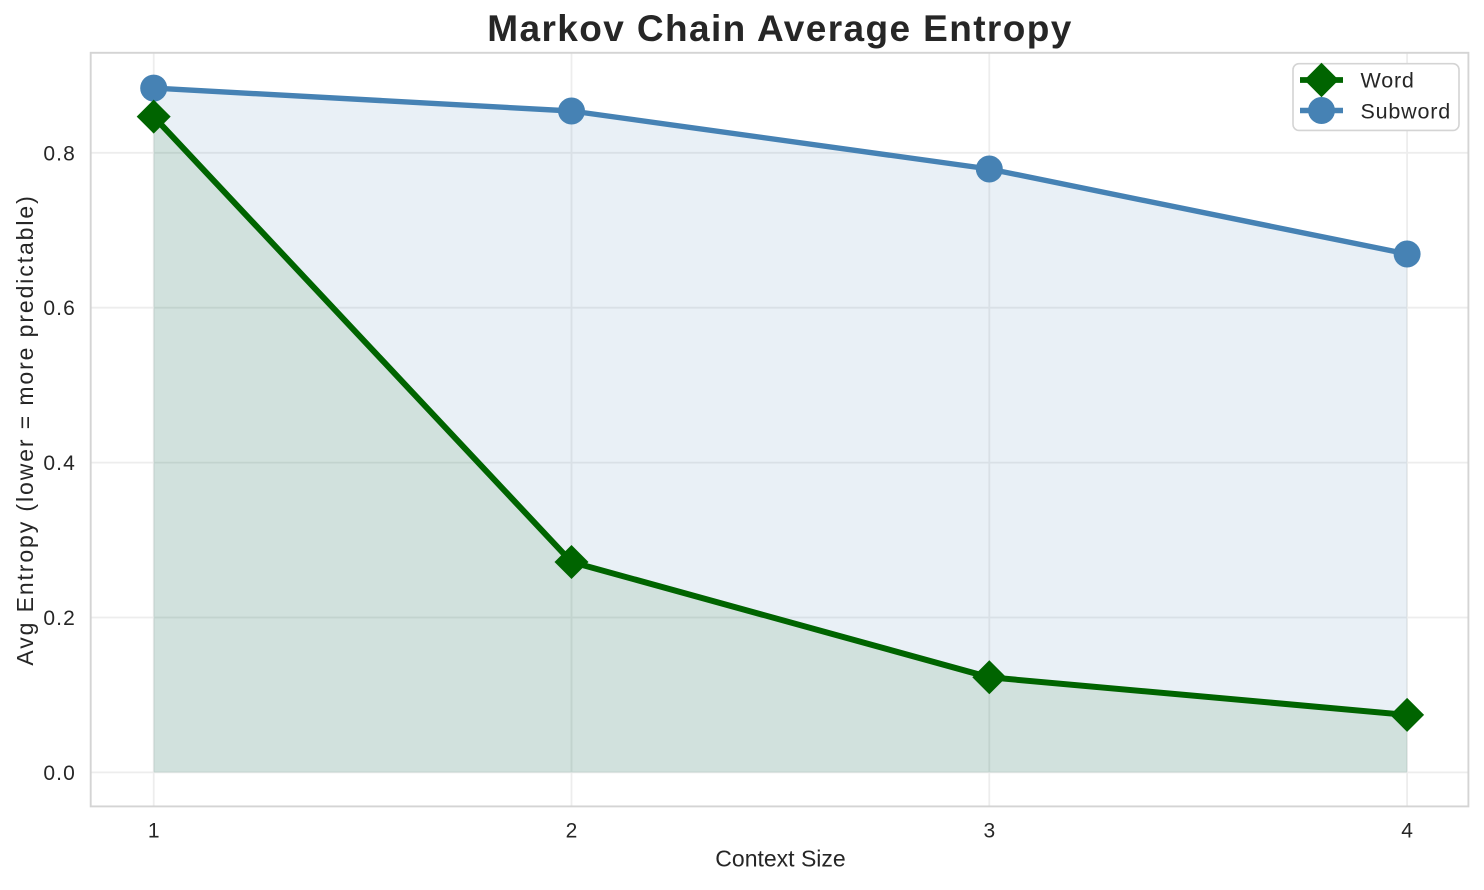 The image size is (1484, 890). What do you see at coordinates (989, 831) in the screenshot?
I see `svg-text: 3` at bounding box center [989, 831].